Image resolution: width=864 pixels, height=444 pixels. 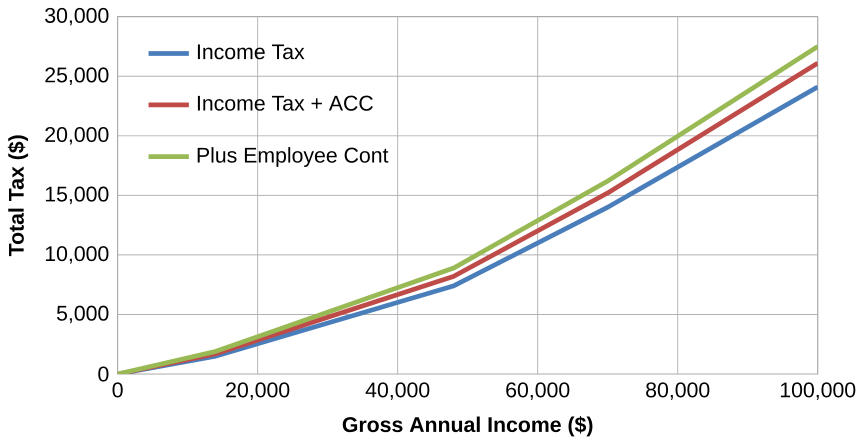 I want to click on y-tick-label: 5,000, so click(x=82, y=315).